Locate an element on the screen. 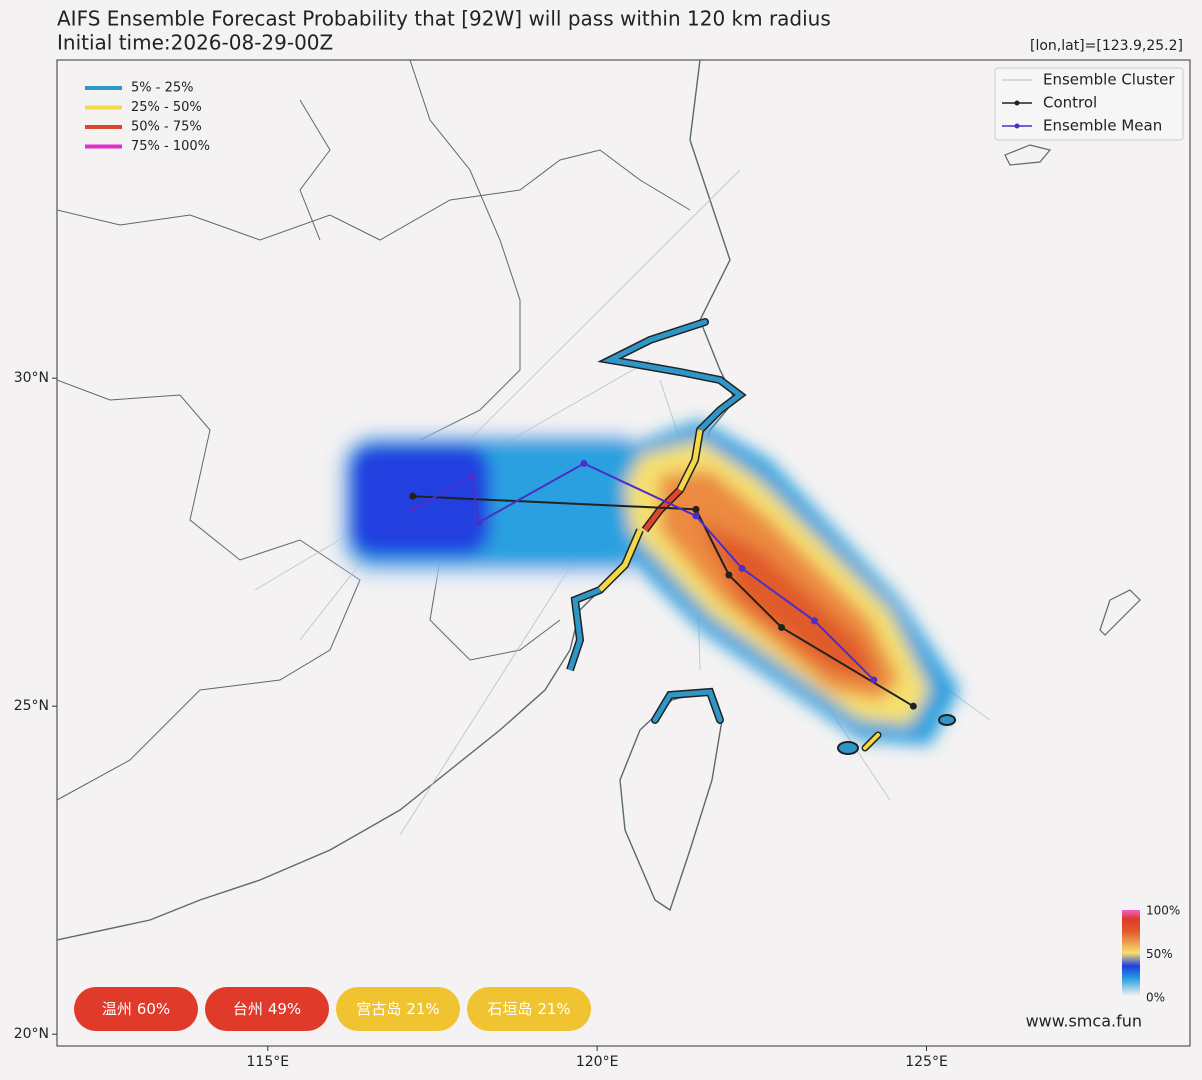 This screenshot has height=1080, width=1202. legend-label: Ensemble Cluster is located at coordinates (1109, 80).